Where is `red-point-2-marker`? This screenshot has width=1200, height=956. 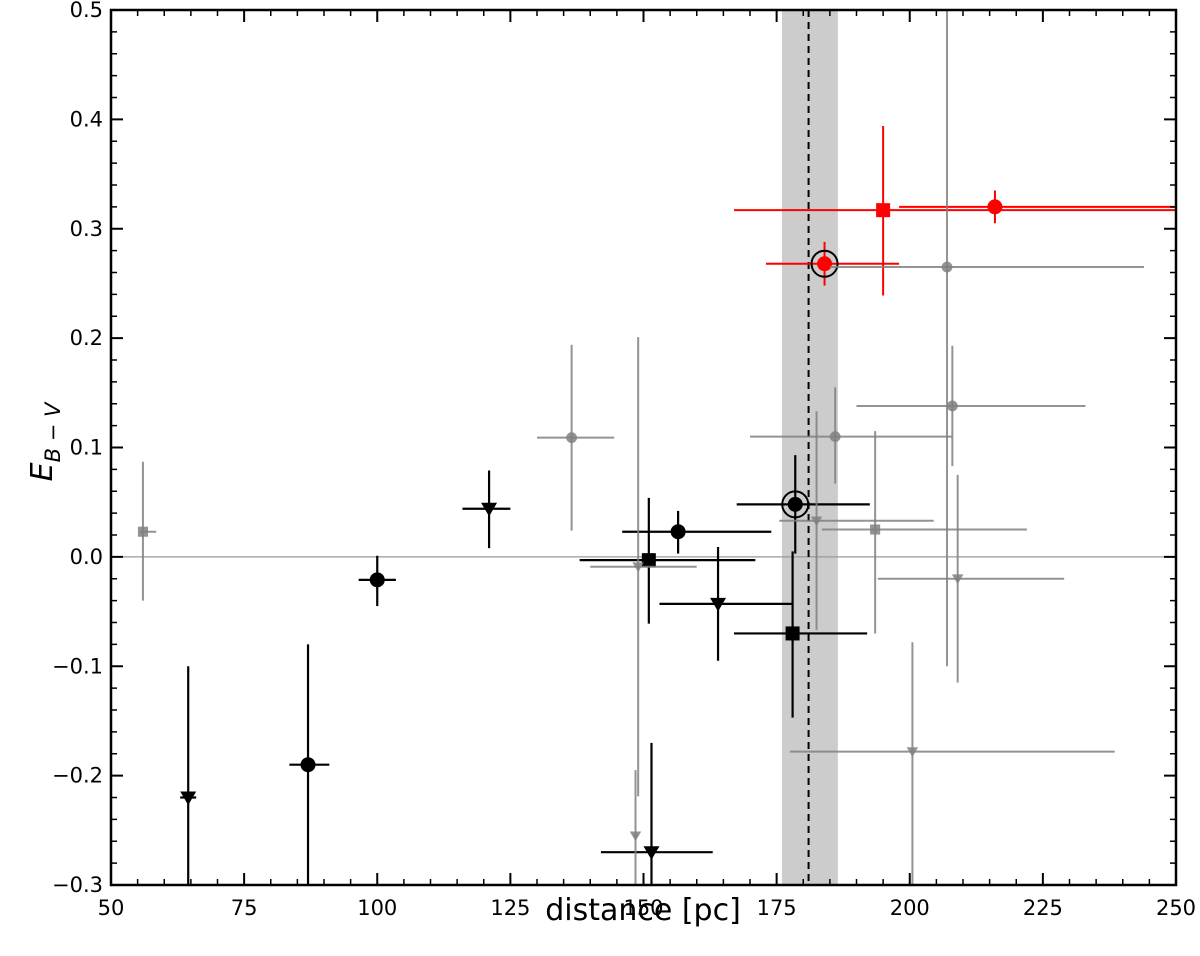 red-point-2-marker is located at coordinates (883, 210).